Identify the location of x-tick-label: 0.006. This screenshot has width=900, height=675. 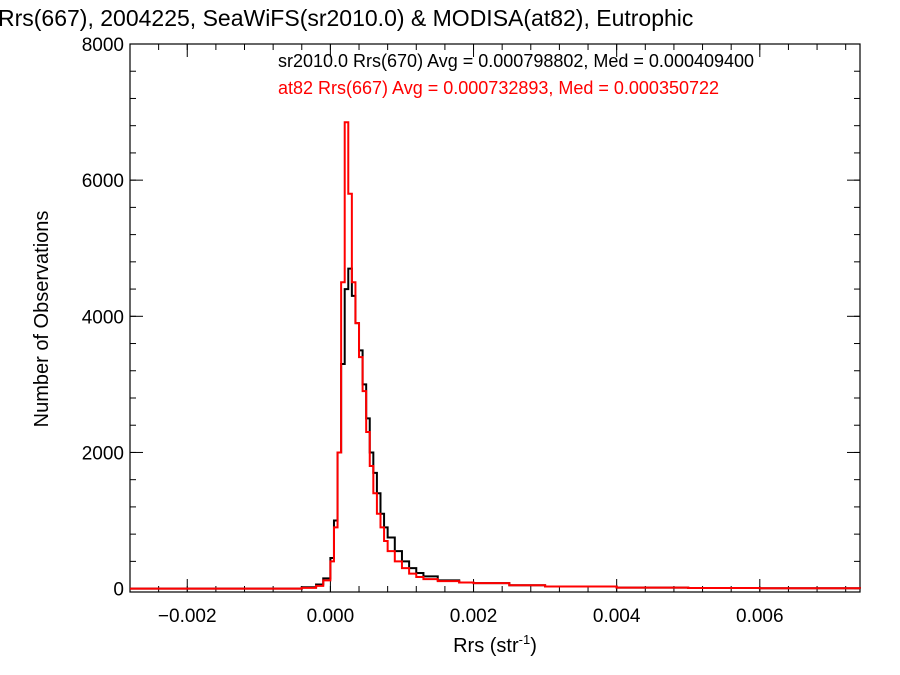
(760, 616).